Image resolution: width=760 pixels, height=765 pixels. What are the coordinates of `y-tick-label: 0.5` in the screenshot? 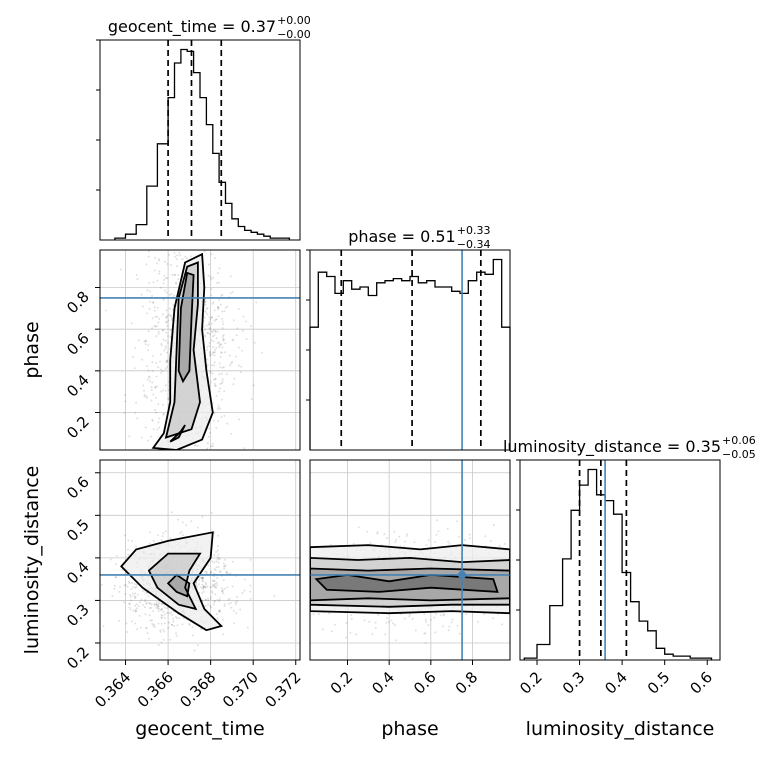 It's located at (78, 530).